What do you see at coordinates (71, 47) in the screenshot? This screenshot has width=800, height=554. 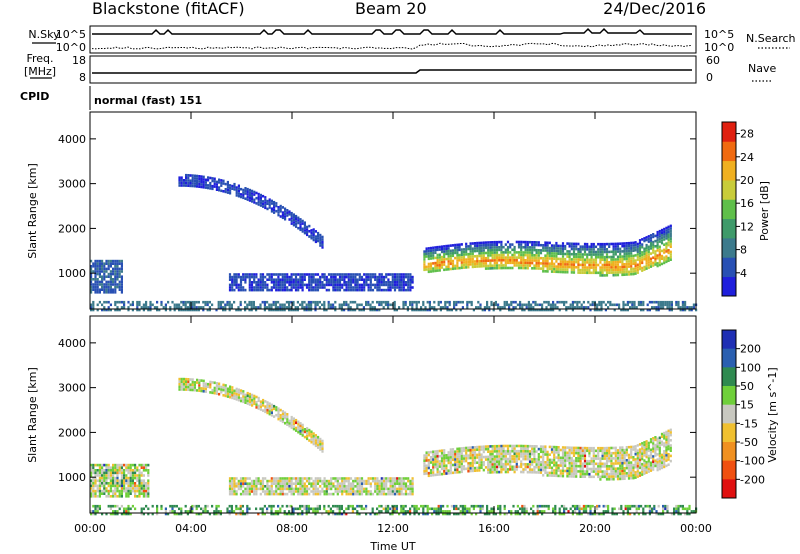 I see `noise-tick-bottom-left: 10^0` at bounding box center [71, 47].